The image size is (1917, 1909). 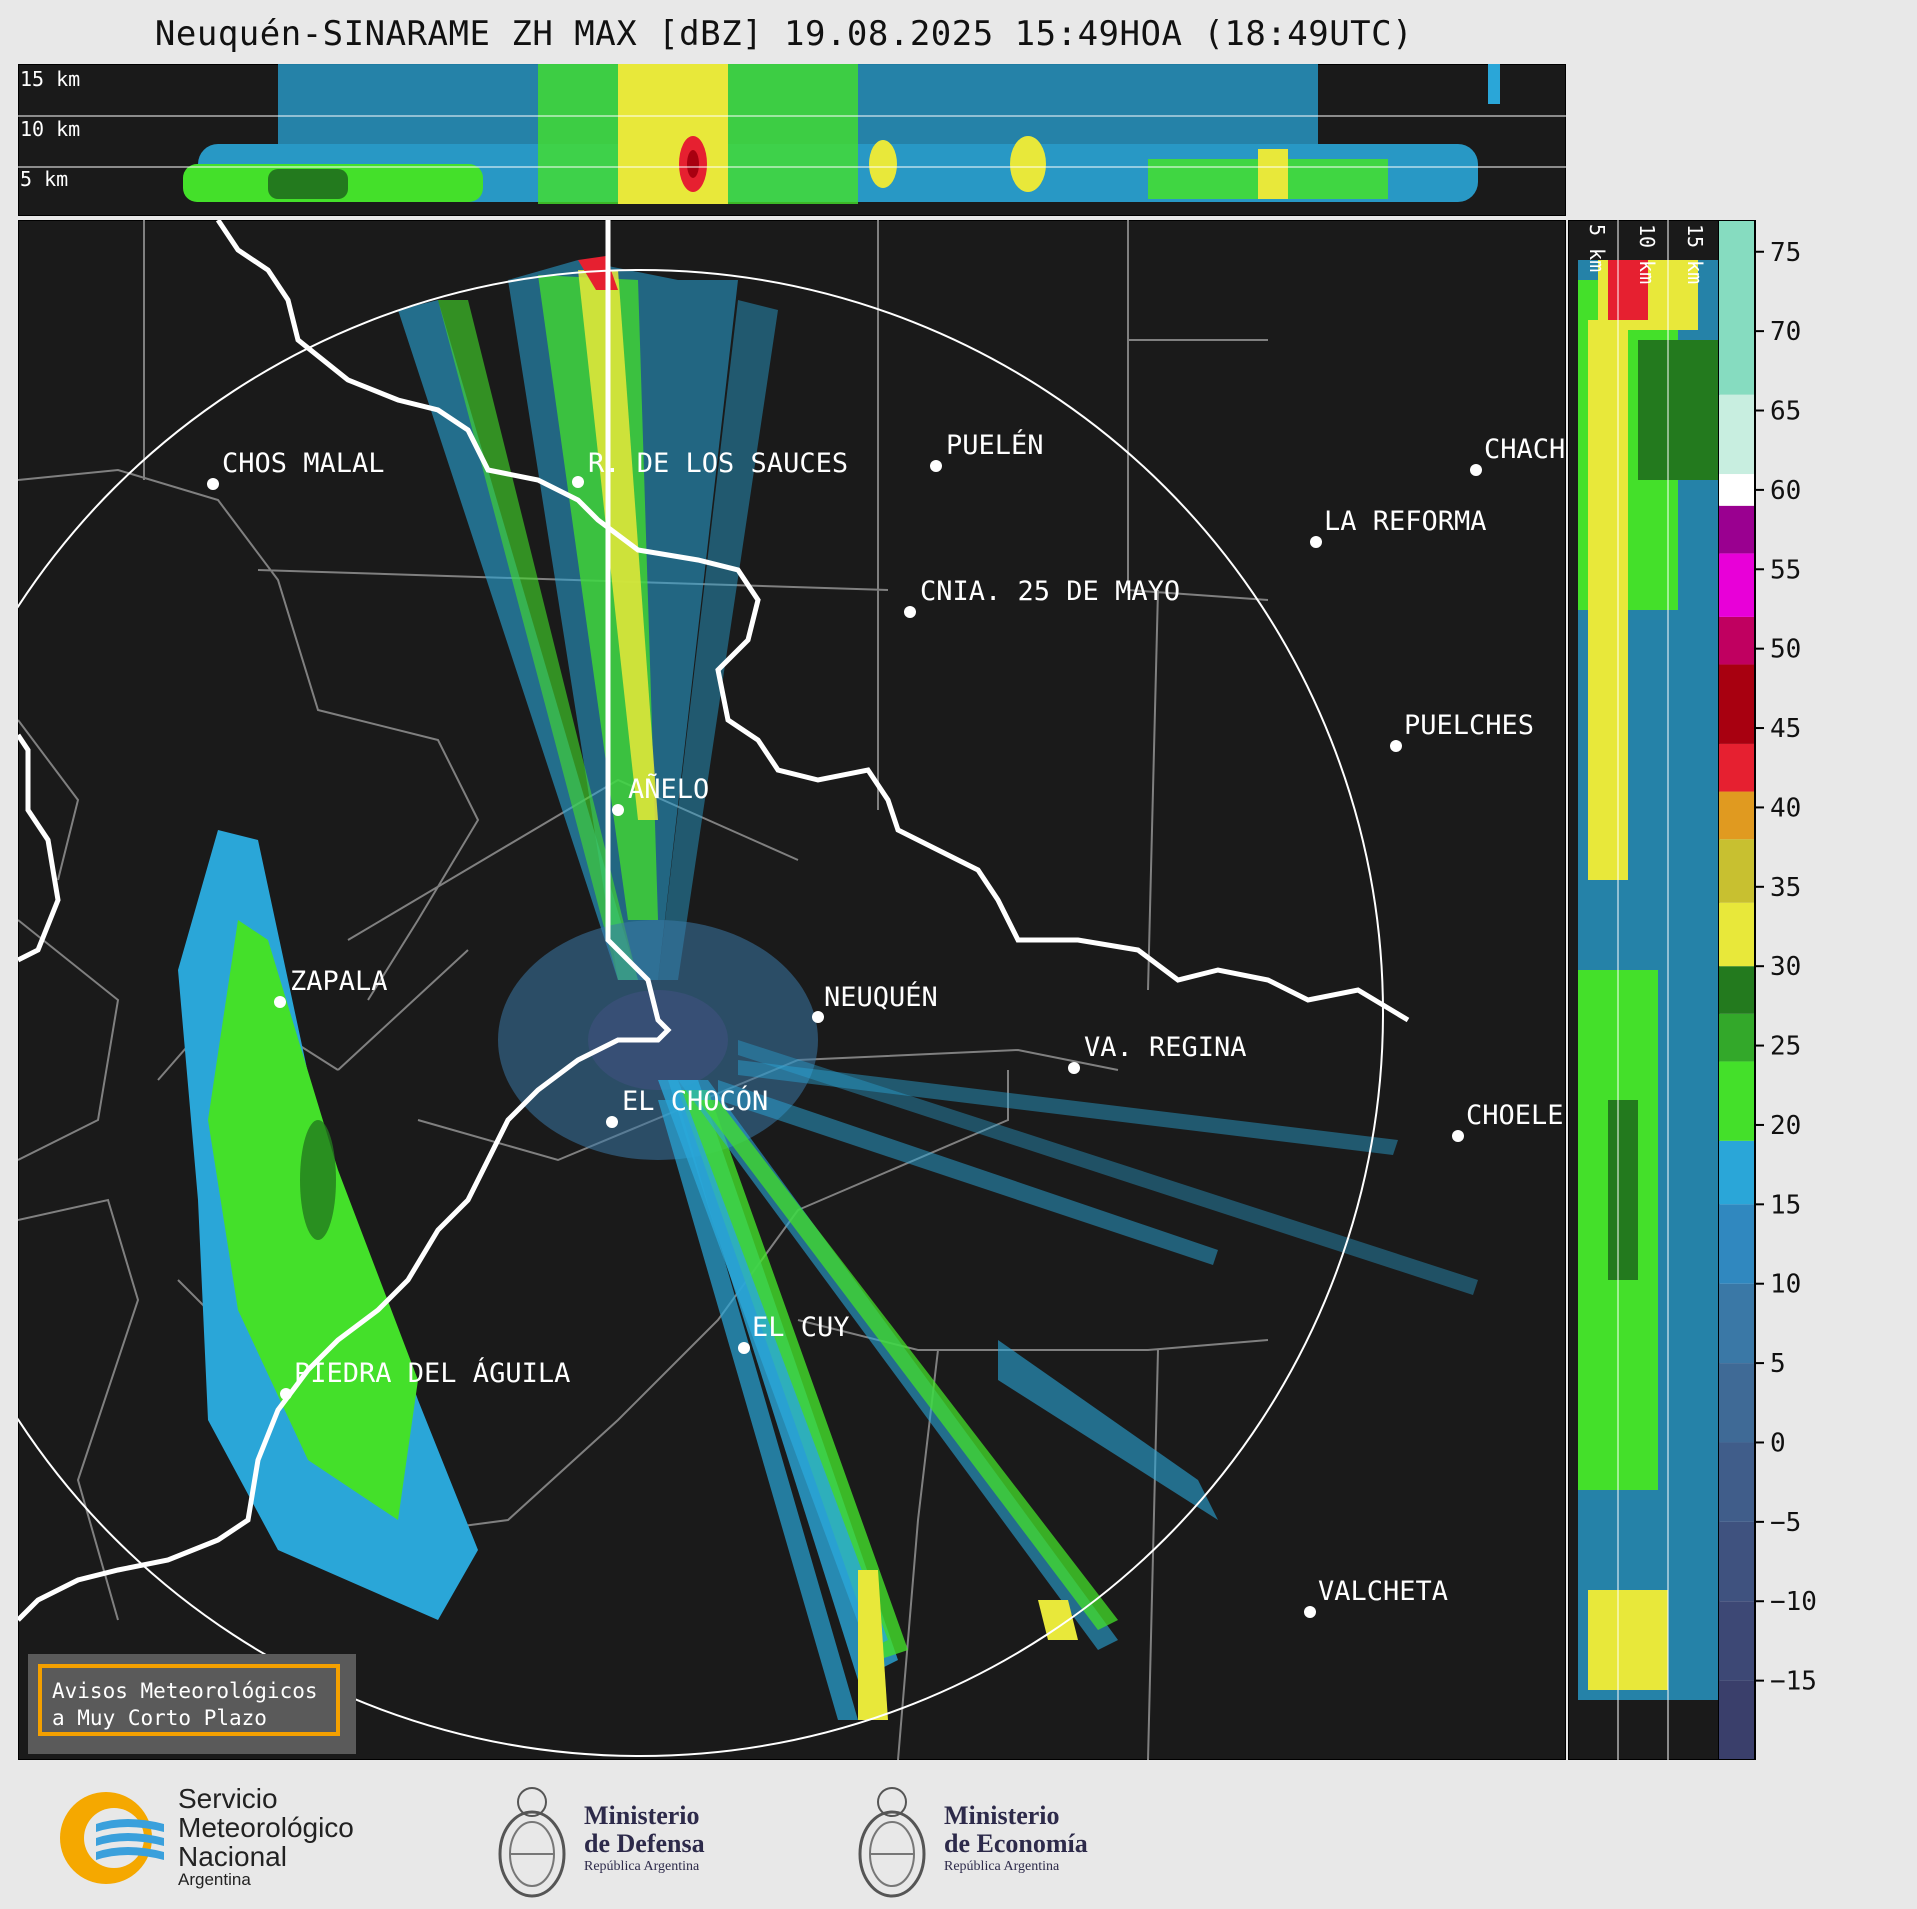 I want to click on city-label: EL CUY, so click(x=801, y=1327).